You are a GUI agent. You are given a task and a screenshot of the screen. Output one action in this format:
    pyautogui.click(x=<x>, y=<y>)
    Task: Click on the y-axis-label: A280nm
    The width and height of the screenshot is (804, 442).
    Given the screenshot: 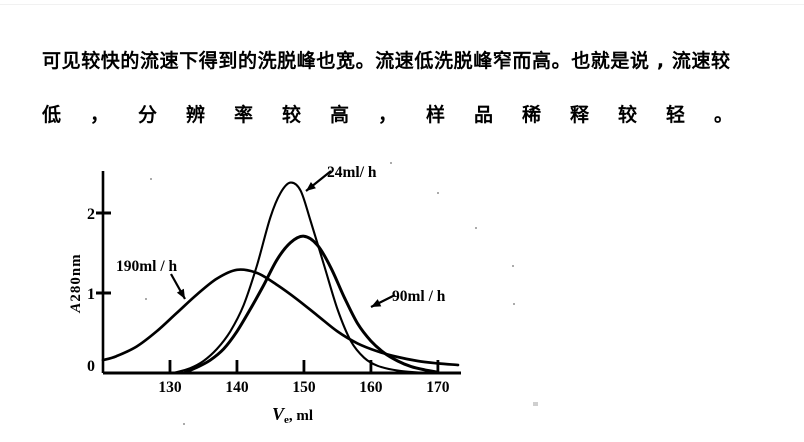 What is the action you would take?
    pyautogui.click(x=76, y=283)
    